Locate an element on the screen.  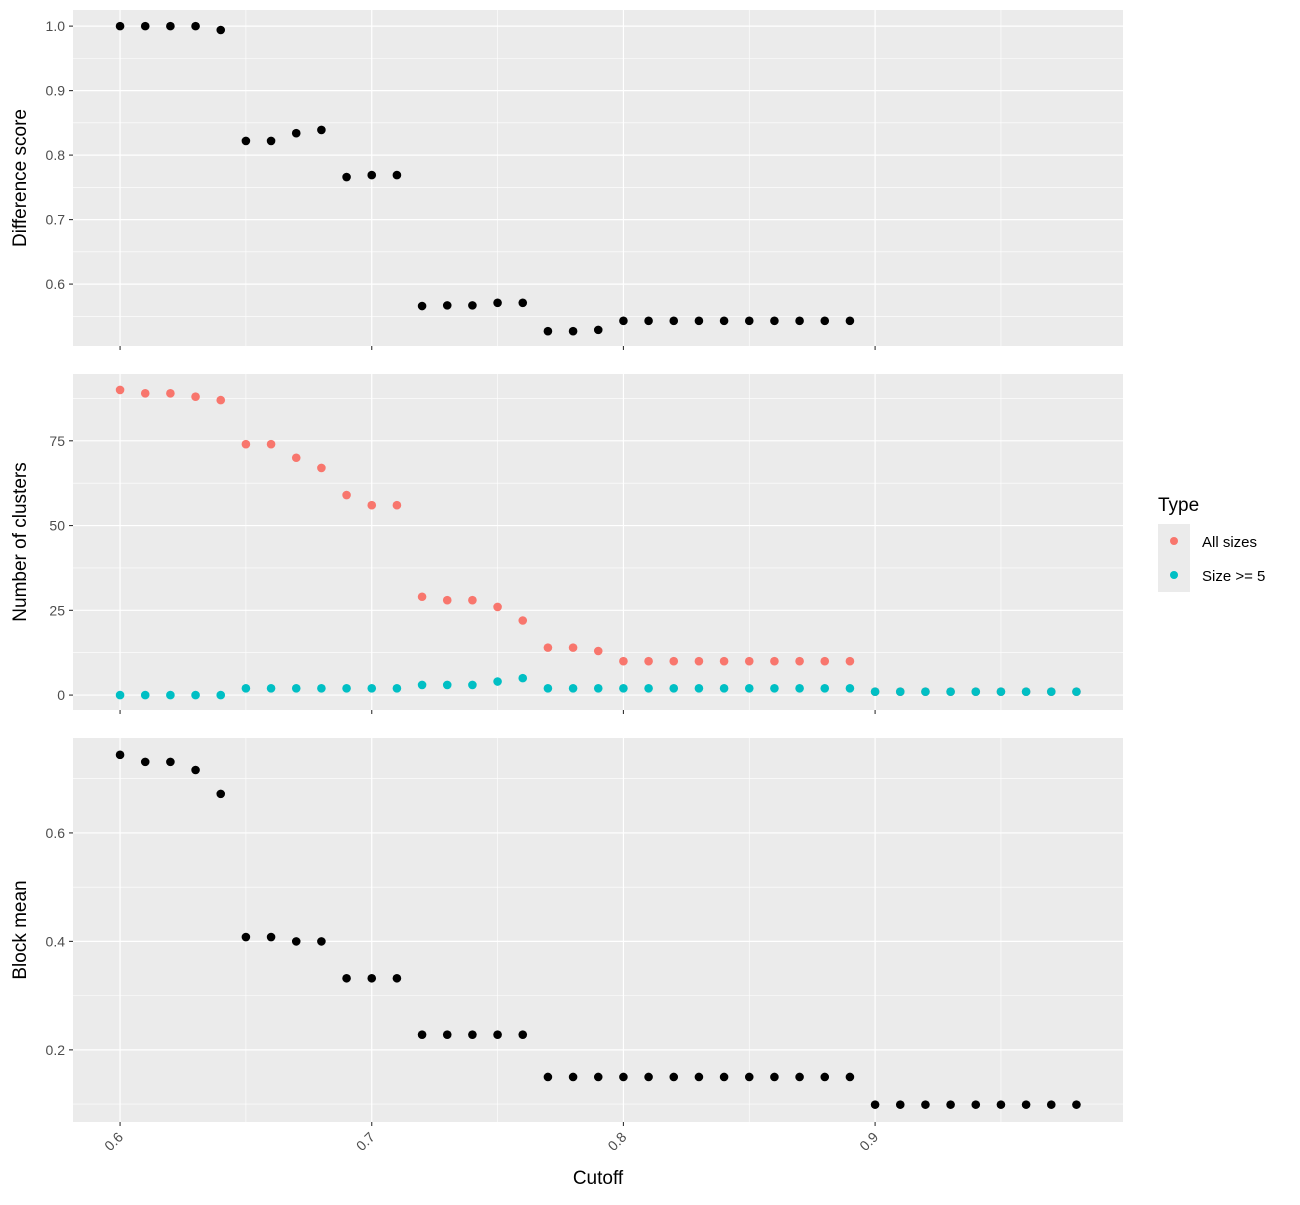
y-tick-label: 0.8 is located at coordinates (56, 155).